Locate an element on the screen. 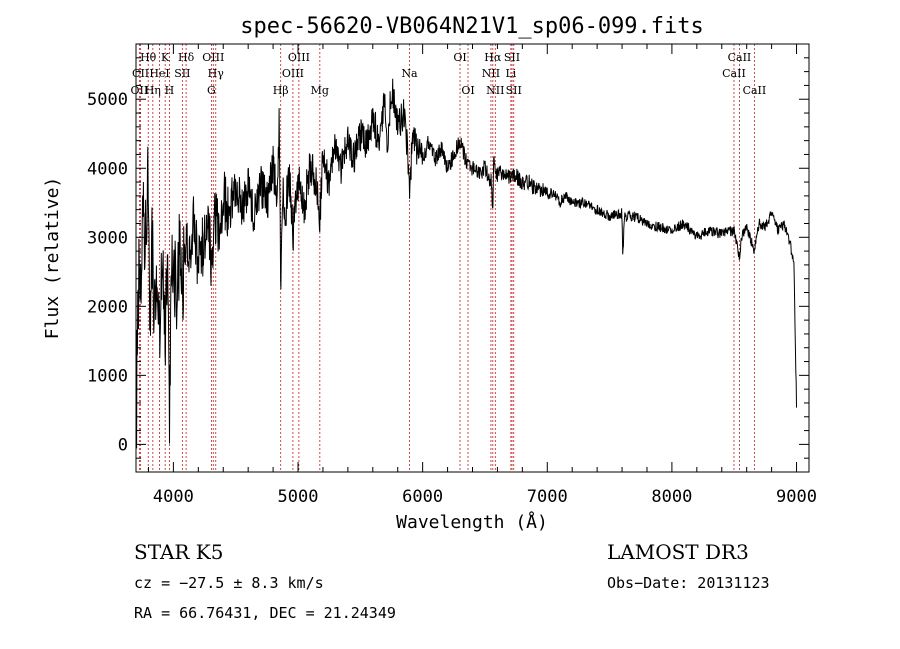 This screenshot has width=900, height=649. line-label: HeI is located at coordinates (159, 73).